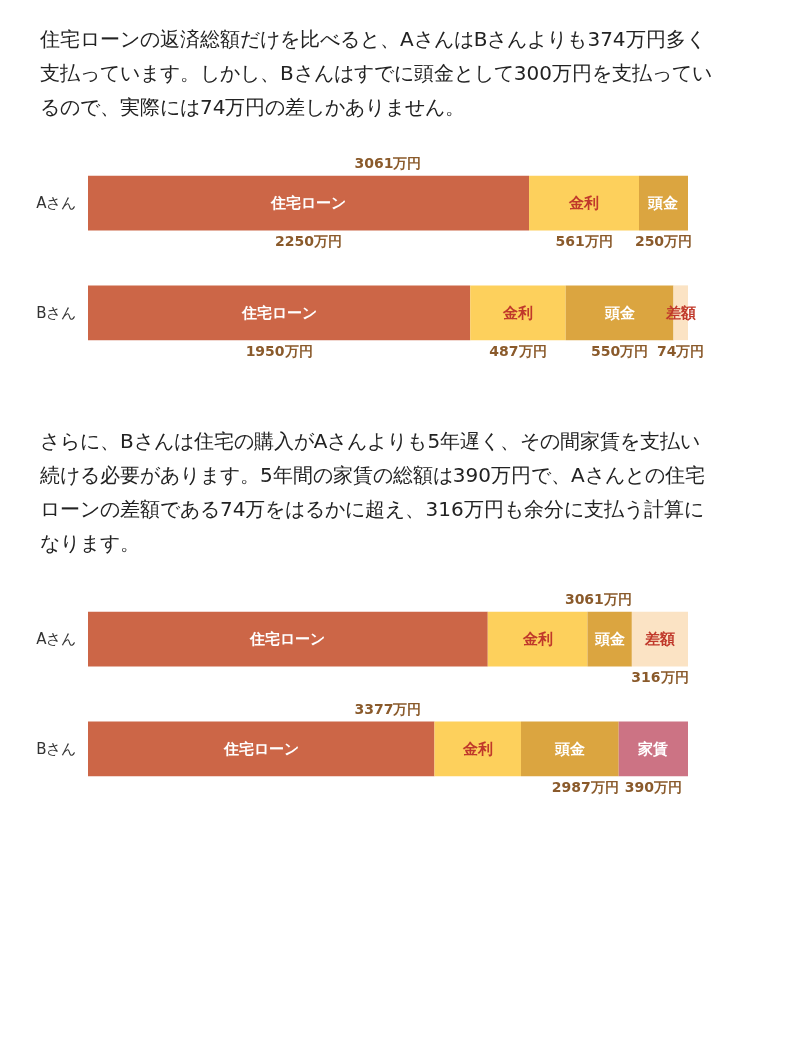 The height and width of the screenshot is (1060, 800). What do you see at coordinates (388, 163) in the screenshot?
I see `total-label: 3061万円` at bounding box center [388, 163].